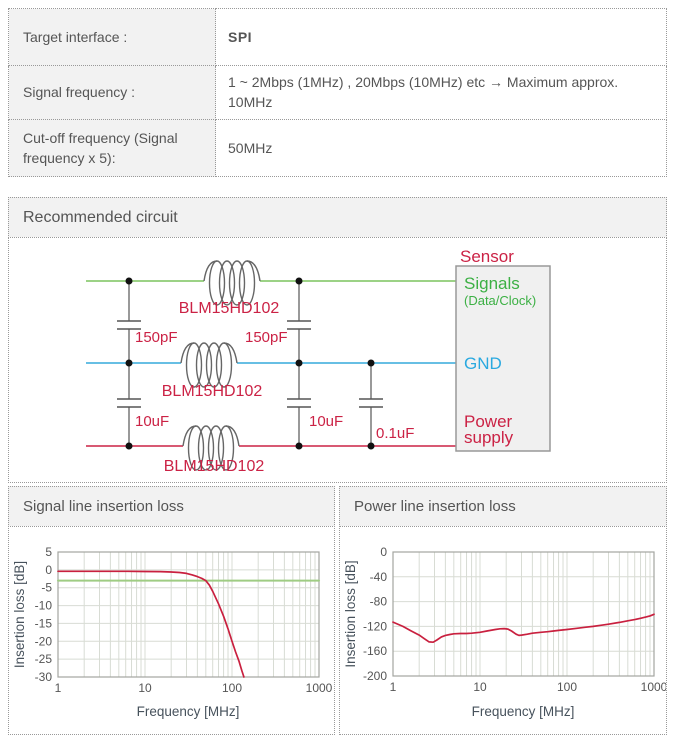 The image size is (675, 743). I want to click on cap-label-10uF-mid: 10uF, so click(326, 421).